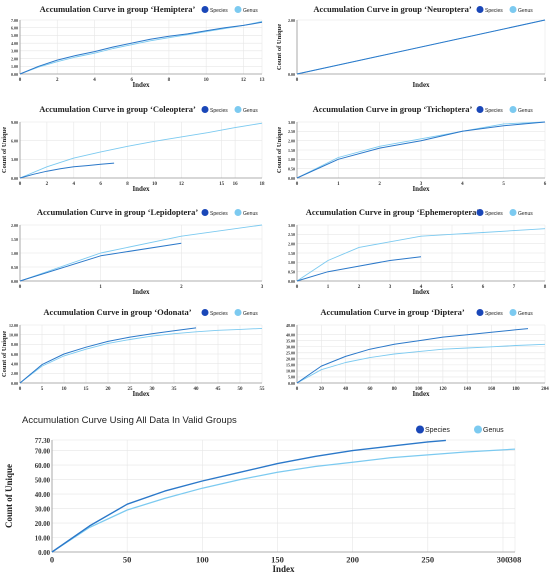 The height and width of the screenshot is (583, 550). I want to click on y-tick-label: 50.00, so click(43, 481).